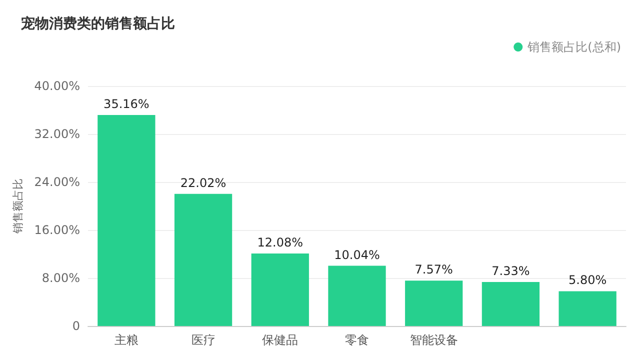  What do you see at coordinates (511, 271) in the screenshot?
I see `data-label: 7.33%` at bounding box center [511, 271].